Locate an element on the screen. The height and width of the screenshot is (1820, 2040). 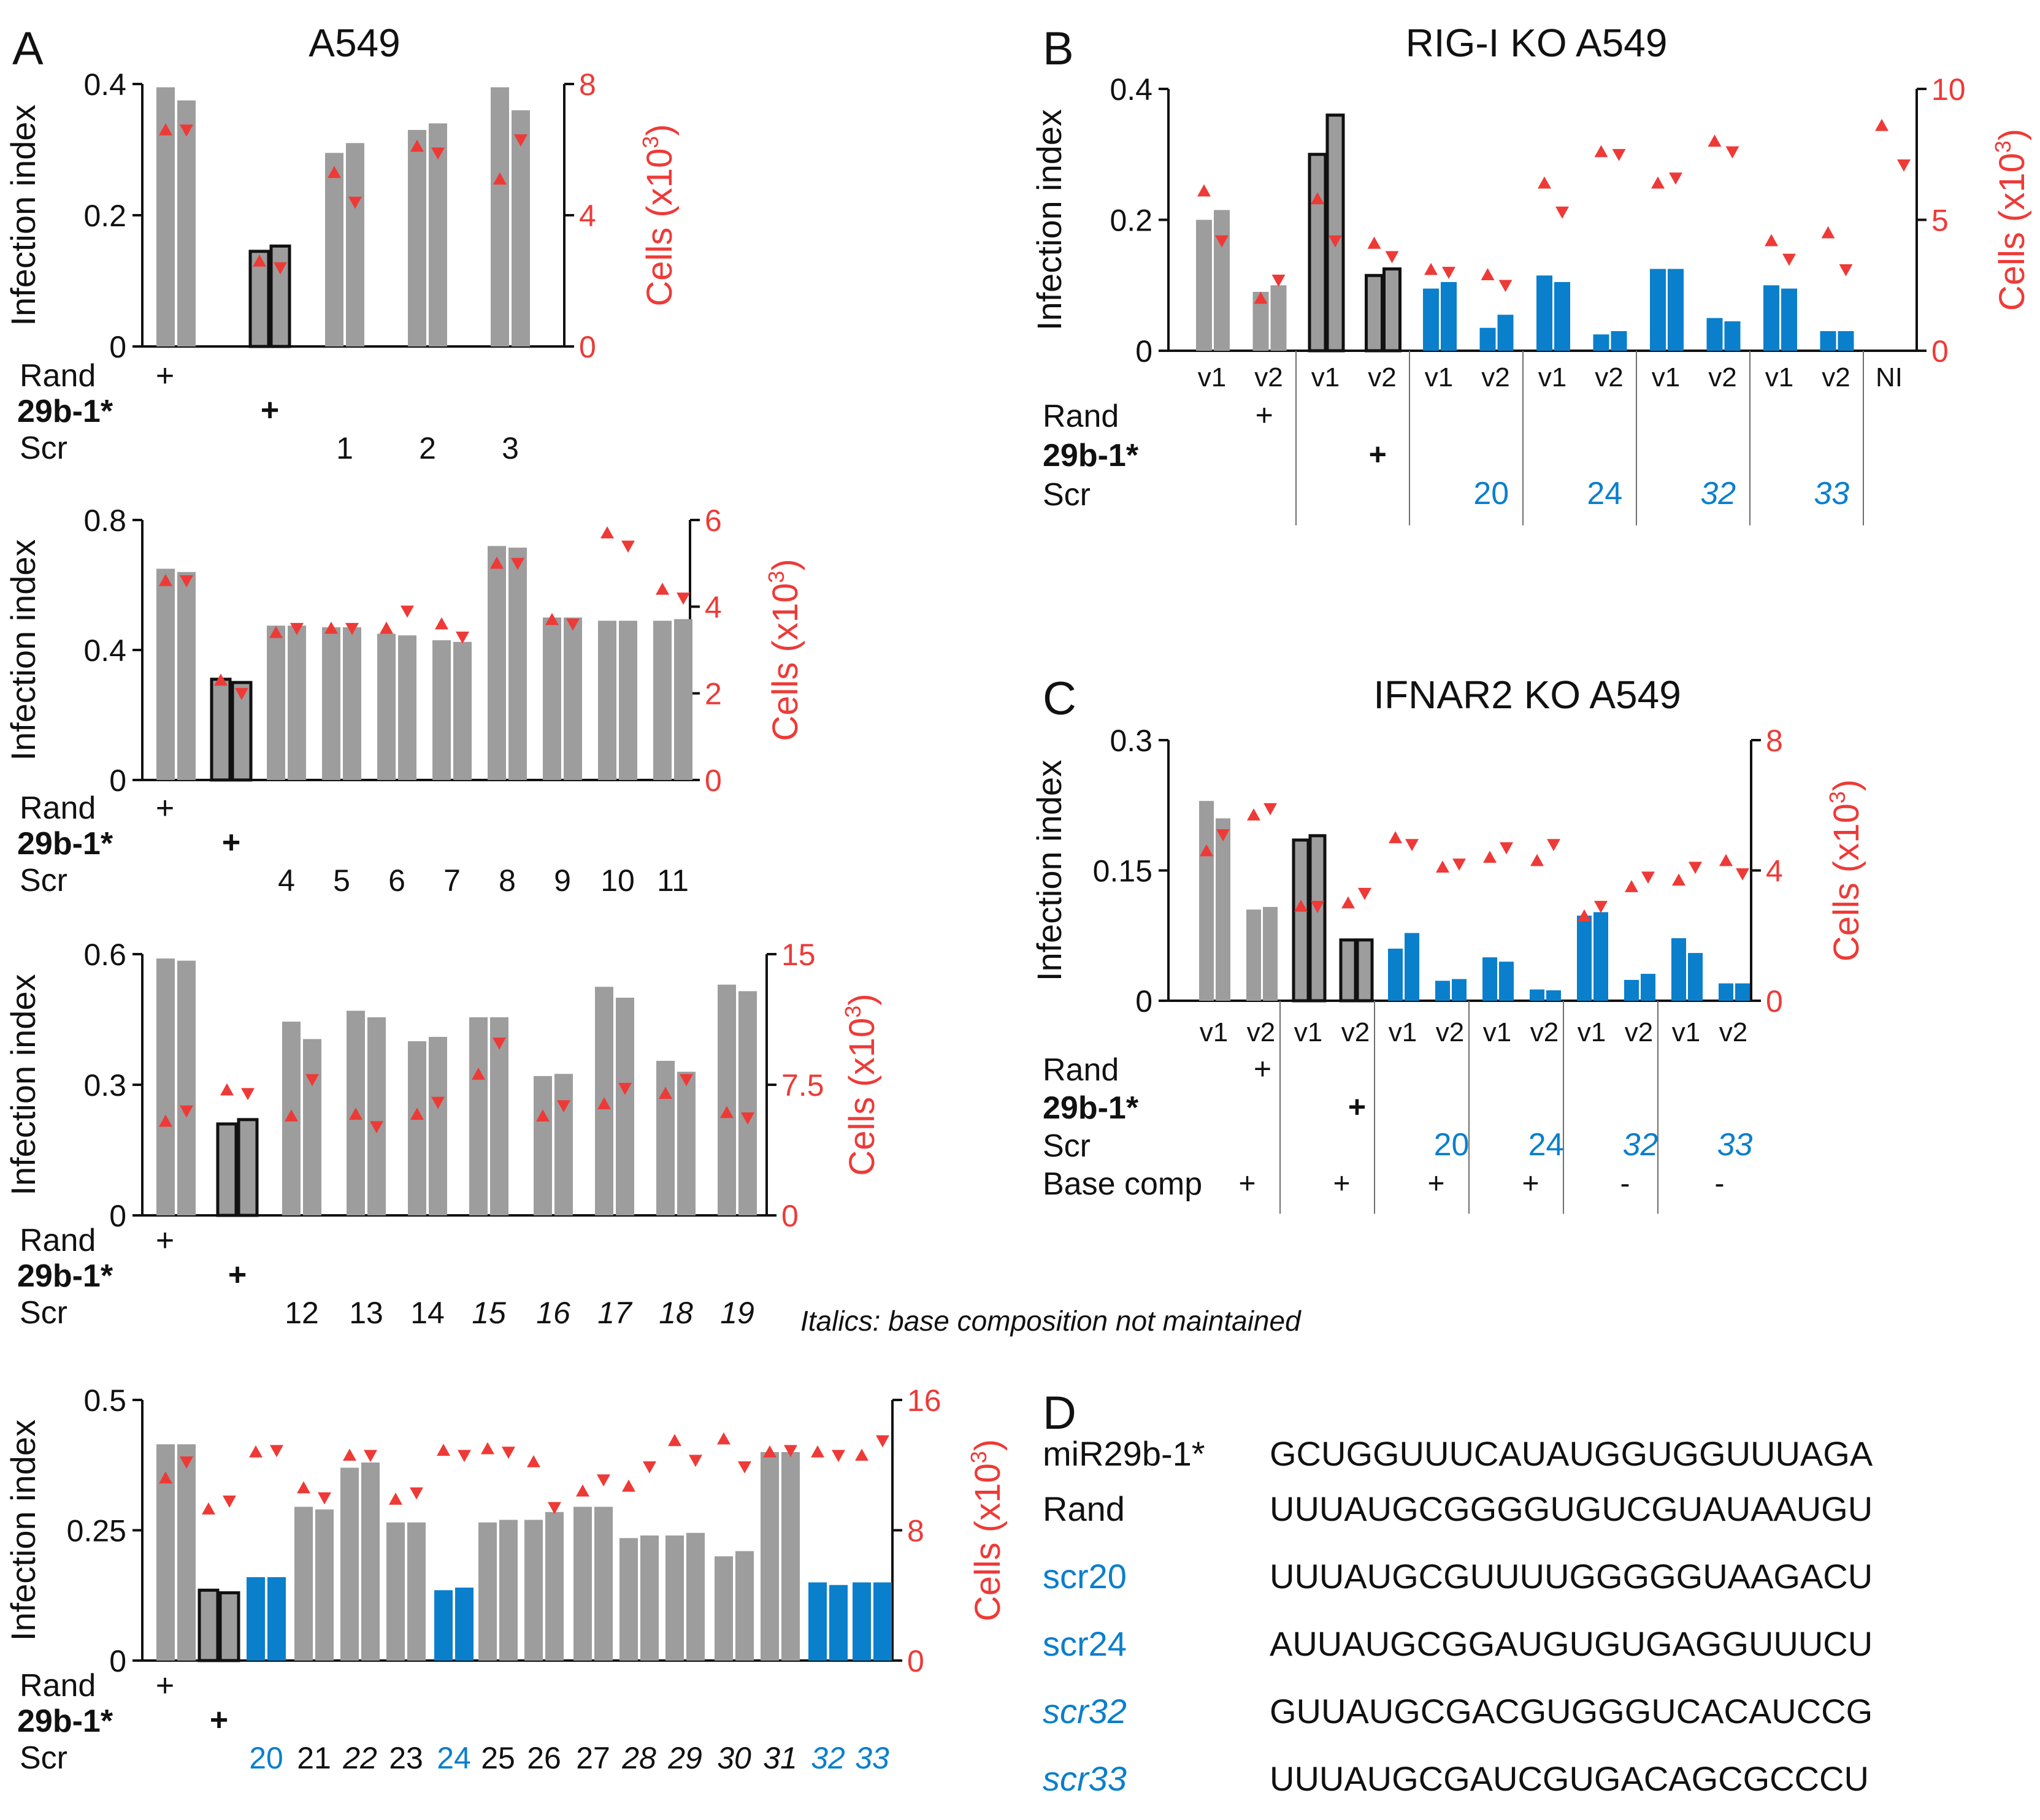
italics-note: Italics: base composition not maintained is located at coordinates (1051, 1321).